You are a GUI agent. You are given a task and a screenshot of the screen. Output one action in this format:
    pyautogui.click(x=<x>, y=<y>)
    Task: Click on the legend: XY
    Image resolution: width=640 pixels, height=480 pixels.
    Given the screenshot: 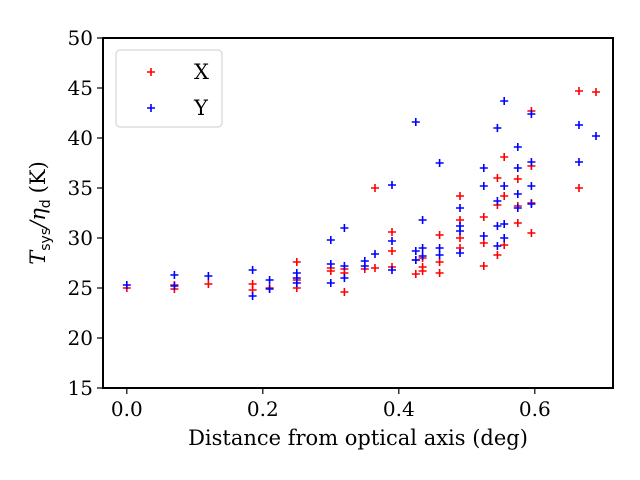 What is the action you would take?
    pyautogui.click(x=169, y=88)
    